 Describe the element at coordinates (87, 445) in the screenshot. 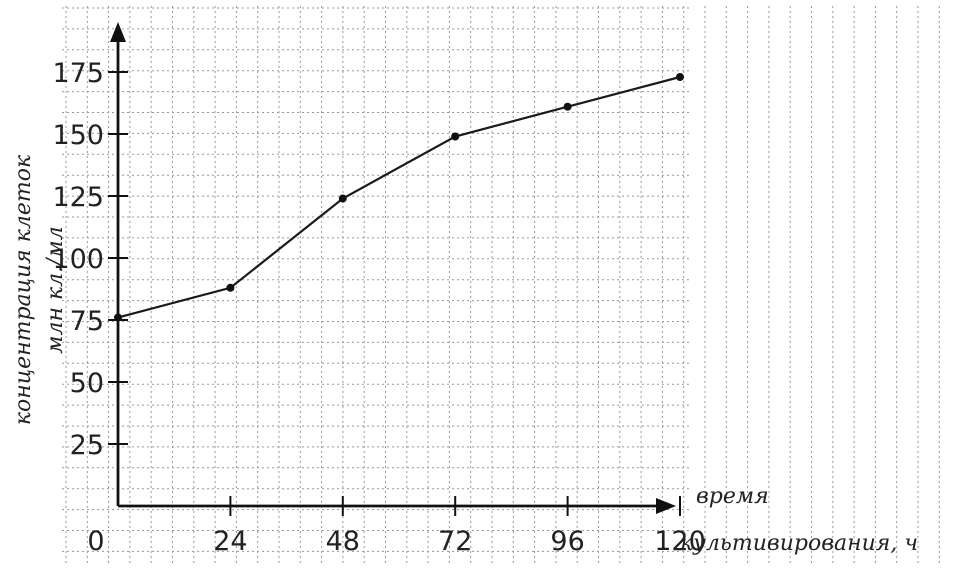

I see `y-tick-label: 25` at that location.